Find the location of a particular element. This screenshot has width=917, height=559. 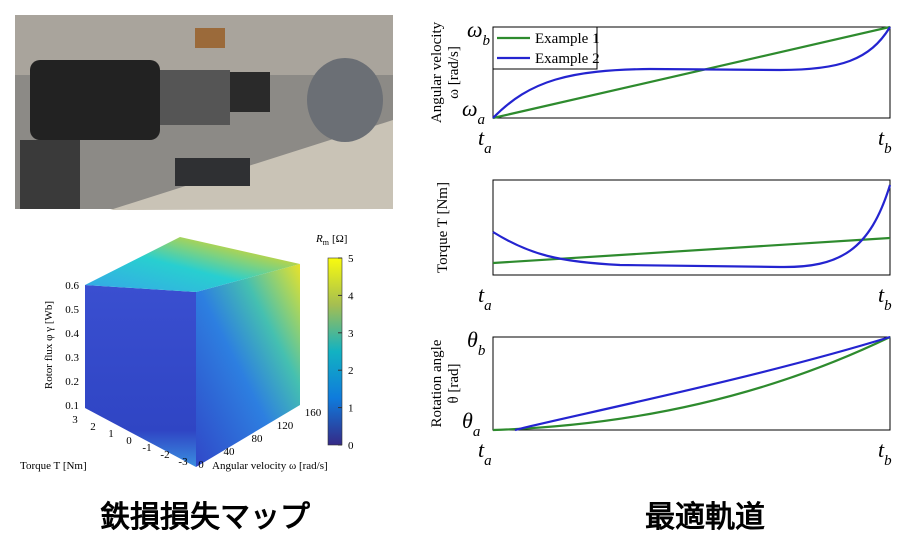

speed-tick-label: 160 is located at coordinates (313, 413).